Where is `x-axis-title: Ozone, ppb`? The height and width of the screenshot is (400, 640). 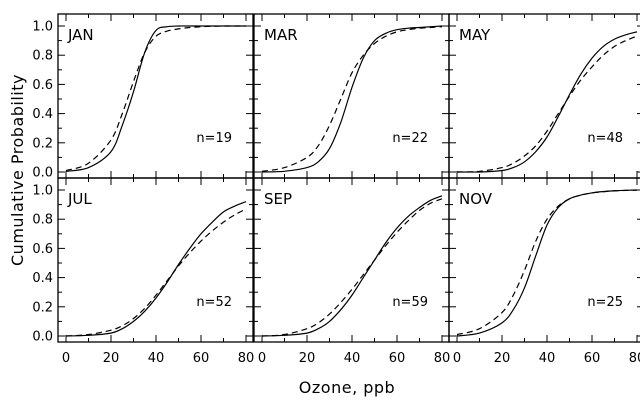 x-axis-title: Ozone, ppb is located at coordinates (347, 387).